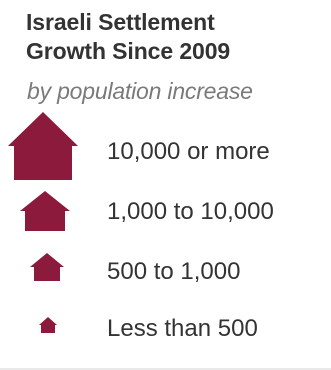  I want to click on legend-item-label: 10,000 or more, so click(188, 151).